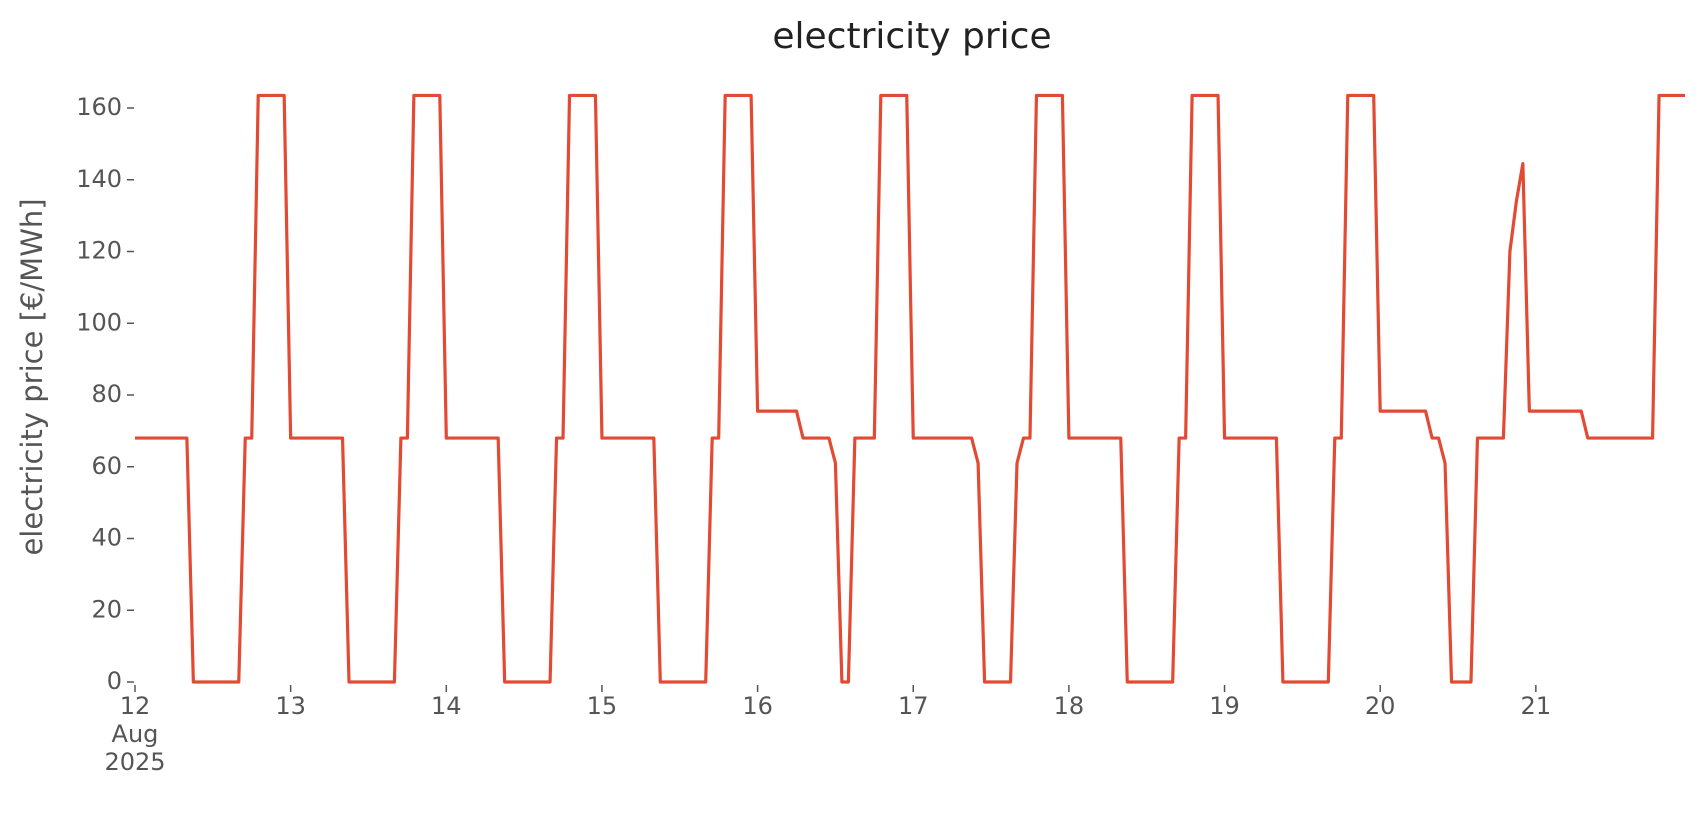  I want to click on chart-title: electricity price, so click(911, 36).